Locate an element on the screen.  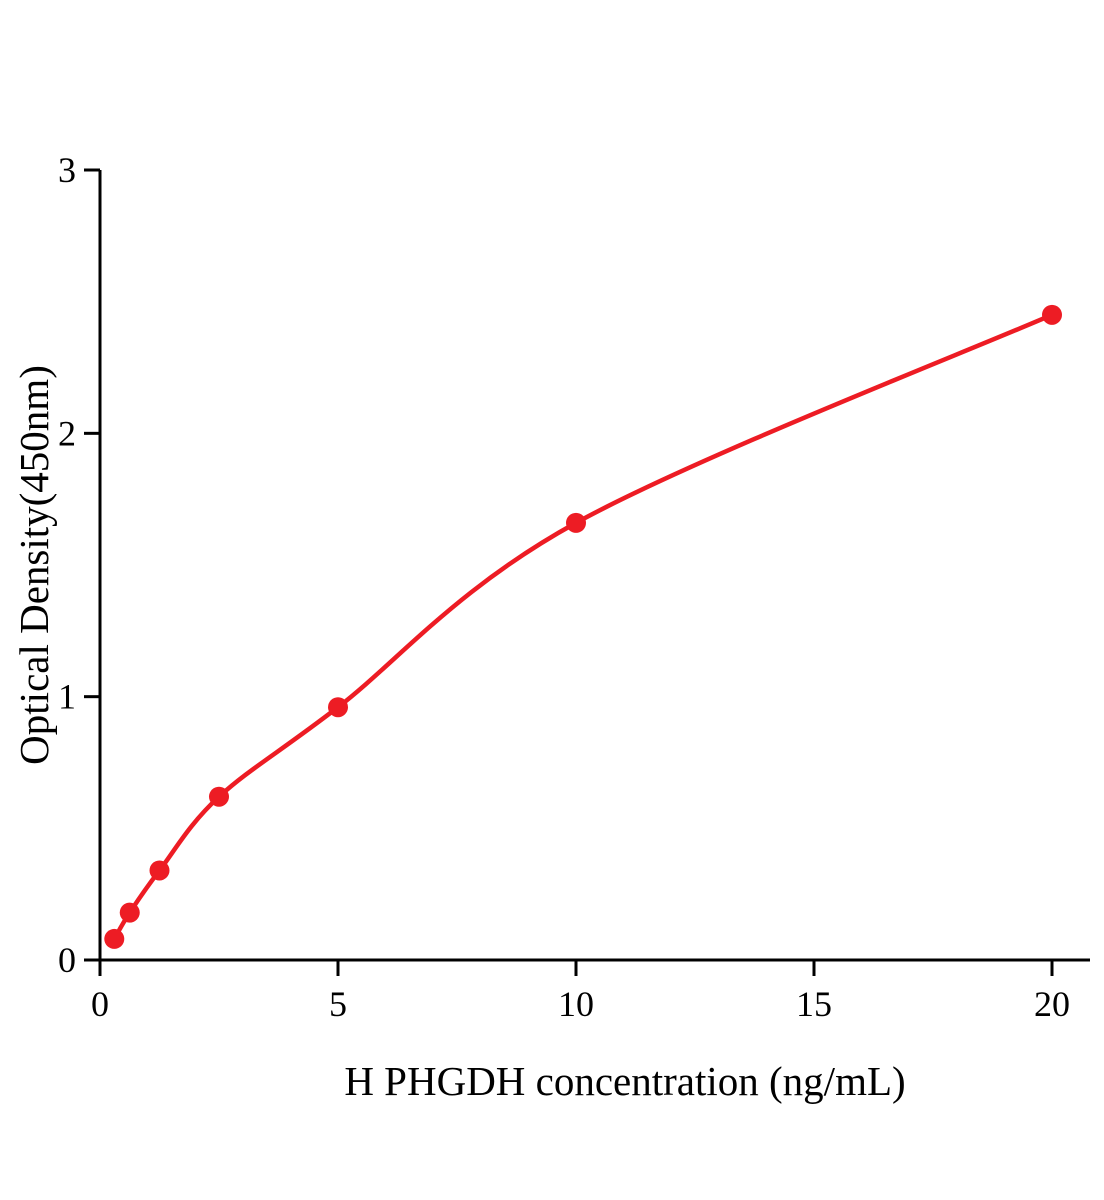
x-tick-label: 0 is located at coordinates (100, 1004).